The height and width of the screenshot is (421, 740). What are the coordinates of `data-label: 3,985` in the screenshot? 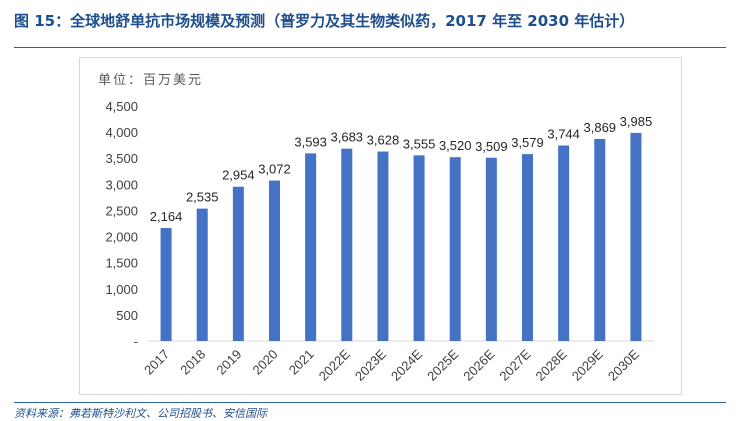 It's located at (636, 121).